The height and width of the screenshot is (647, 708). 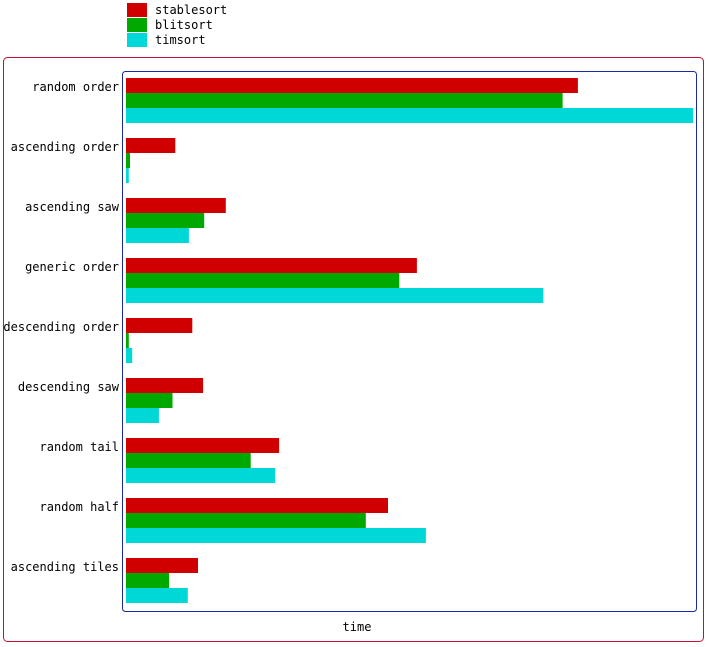 I want to click on bar-stablesort-descending-order, so click(x=159, y=325).